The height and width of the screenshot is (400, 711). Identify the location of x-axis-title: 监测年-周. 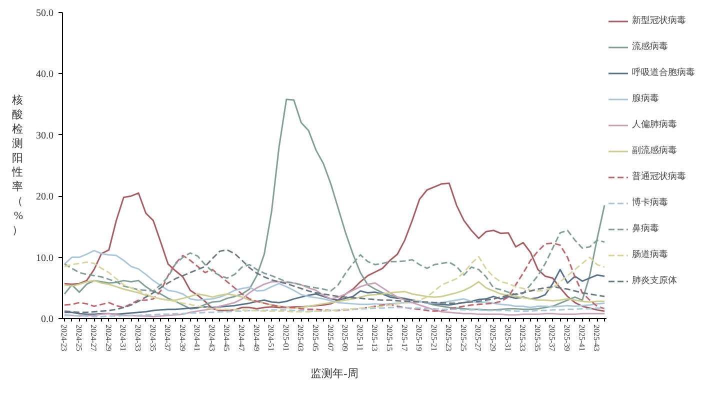
(334, 374).